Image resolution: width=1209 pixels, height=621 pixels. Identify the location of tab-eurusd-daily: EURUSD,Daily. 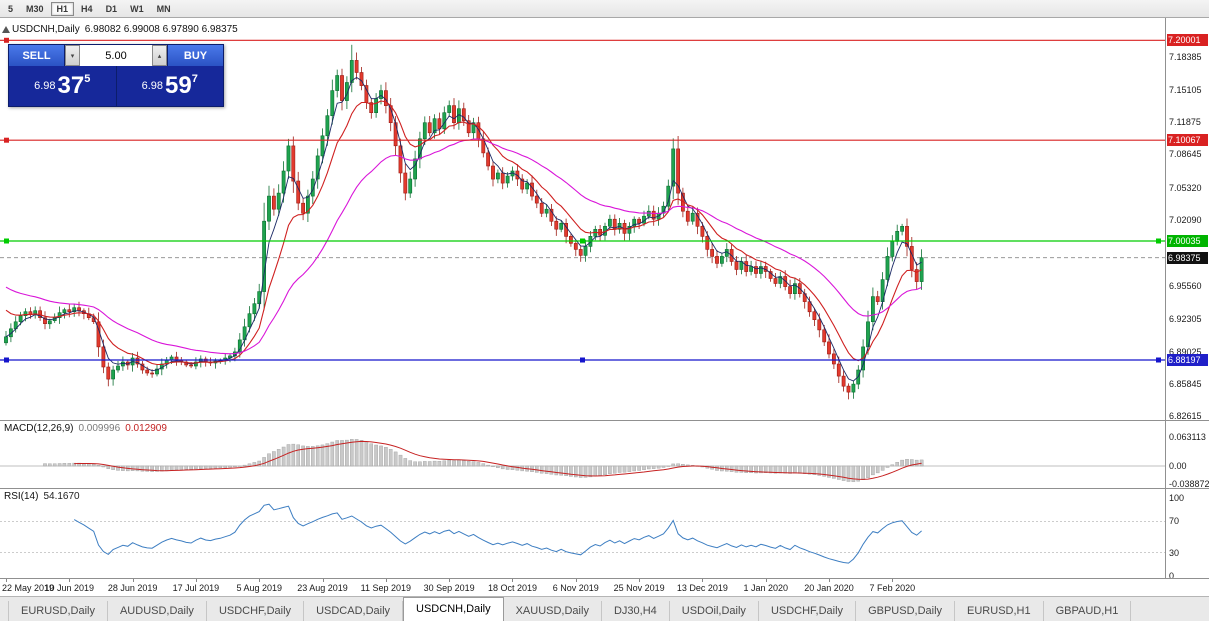
(58, 611).